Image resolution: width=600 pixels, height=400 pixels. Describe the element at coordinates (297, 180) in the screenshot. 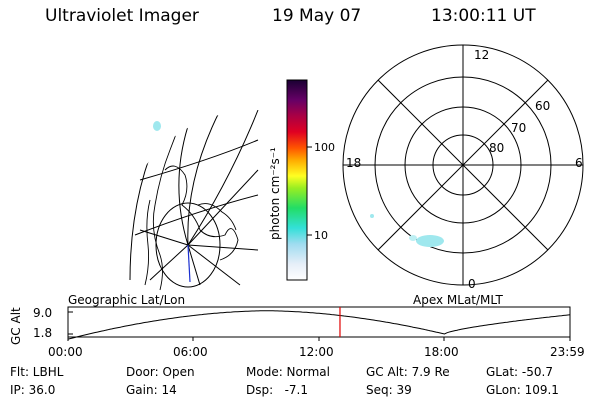

I see `colorbar` at that location.